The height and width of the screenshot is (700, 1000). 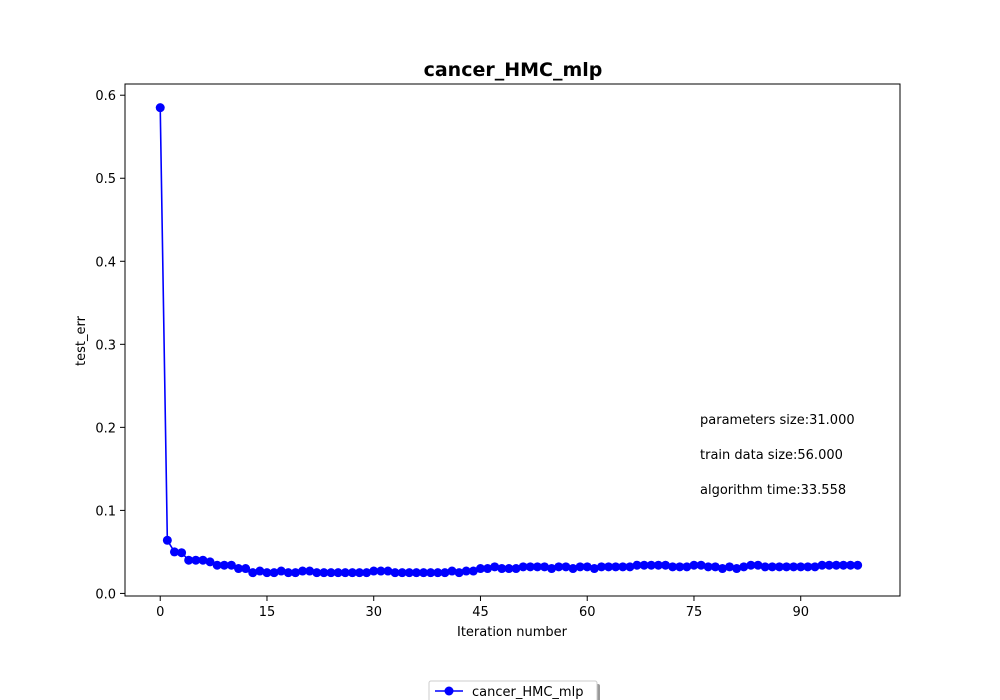 What do you see at coordinates (105, 594) in the screenshot?
I see `y-tick-label: 0.0` at bounding box center [105, 594].